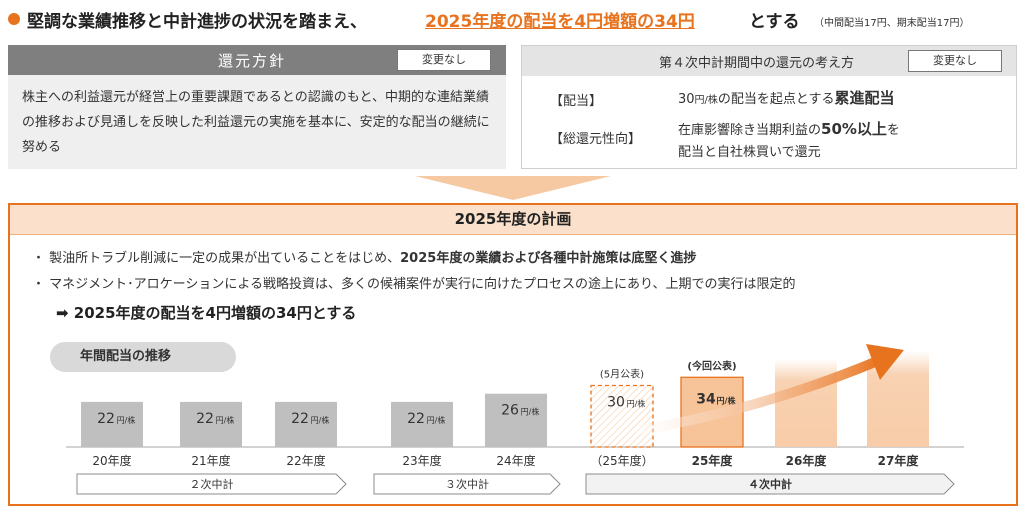  I want to click on dividend-value-num: 30, so click(686, 99).